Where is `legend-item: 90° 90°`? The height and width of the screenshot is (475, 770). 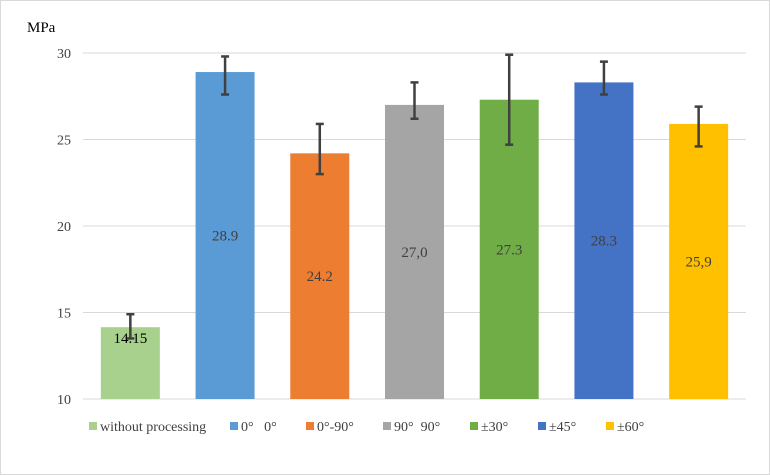
legend-item: 90° 90° is located at coordinates (411, 427).